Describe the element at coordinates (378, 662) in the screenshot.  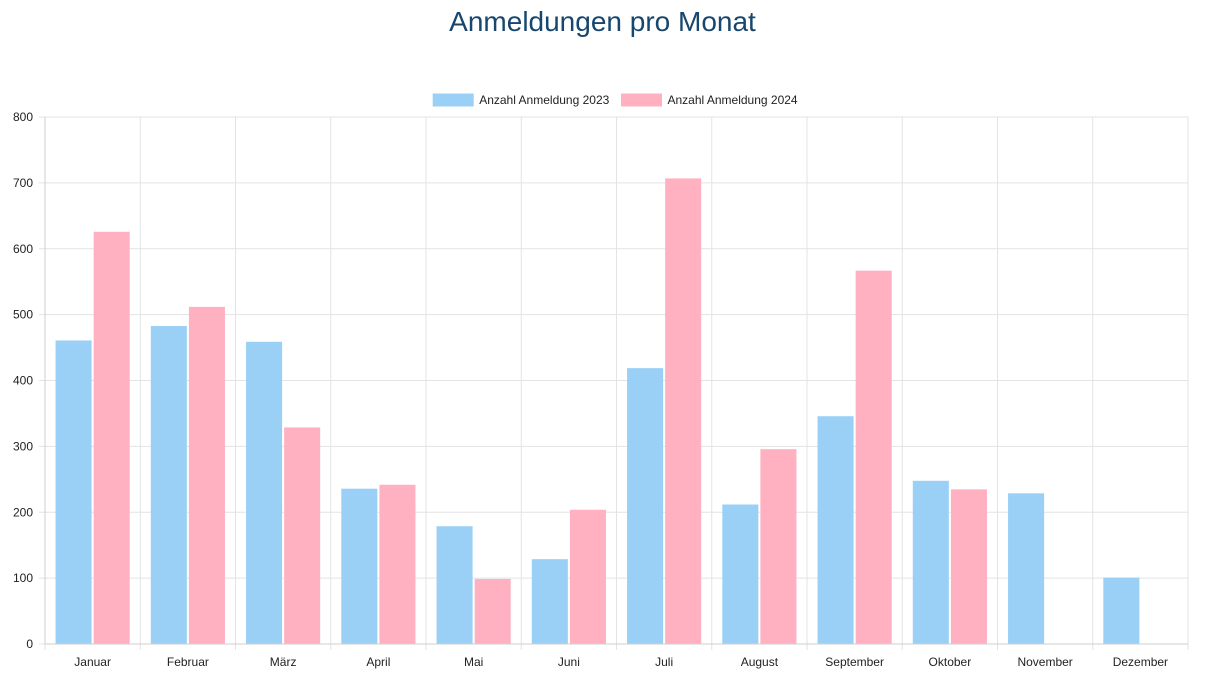
I see `x-tick-label: April` at that location.